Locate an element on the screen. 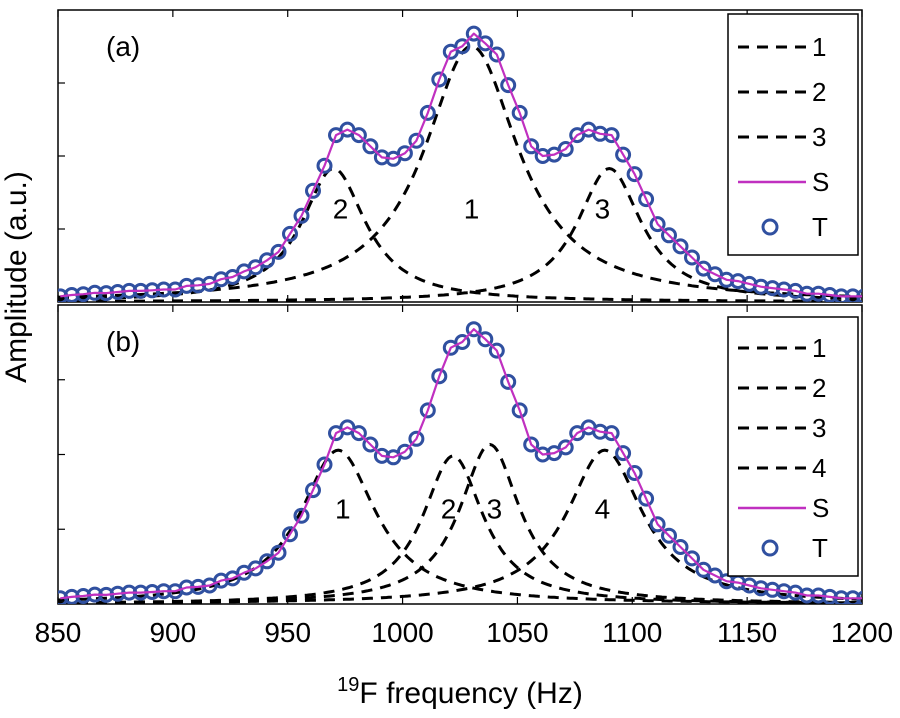 Image resolution: width=900 pixels, height=718 pixels. legend-label: 2 is located at coordinates (819, 92).